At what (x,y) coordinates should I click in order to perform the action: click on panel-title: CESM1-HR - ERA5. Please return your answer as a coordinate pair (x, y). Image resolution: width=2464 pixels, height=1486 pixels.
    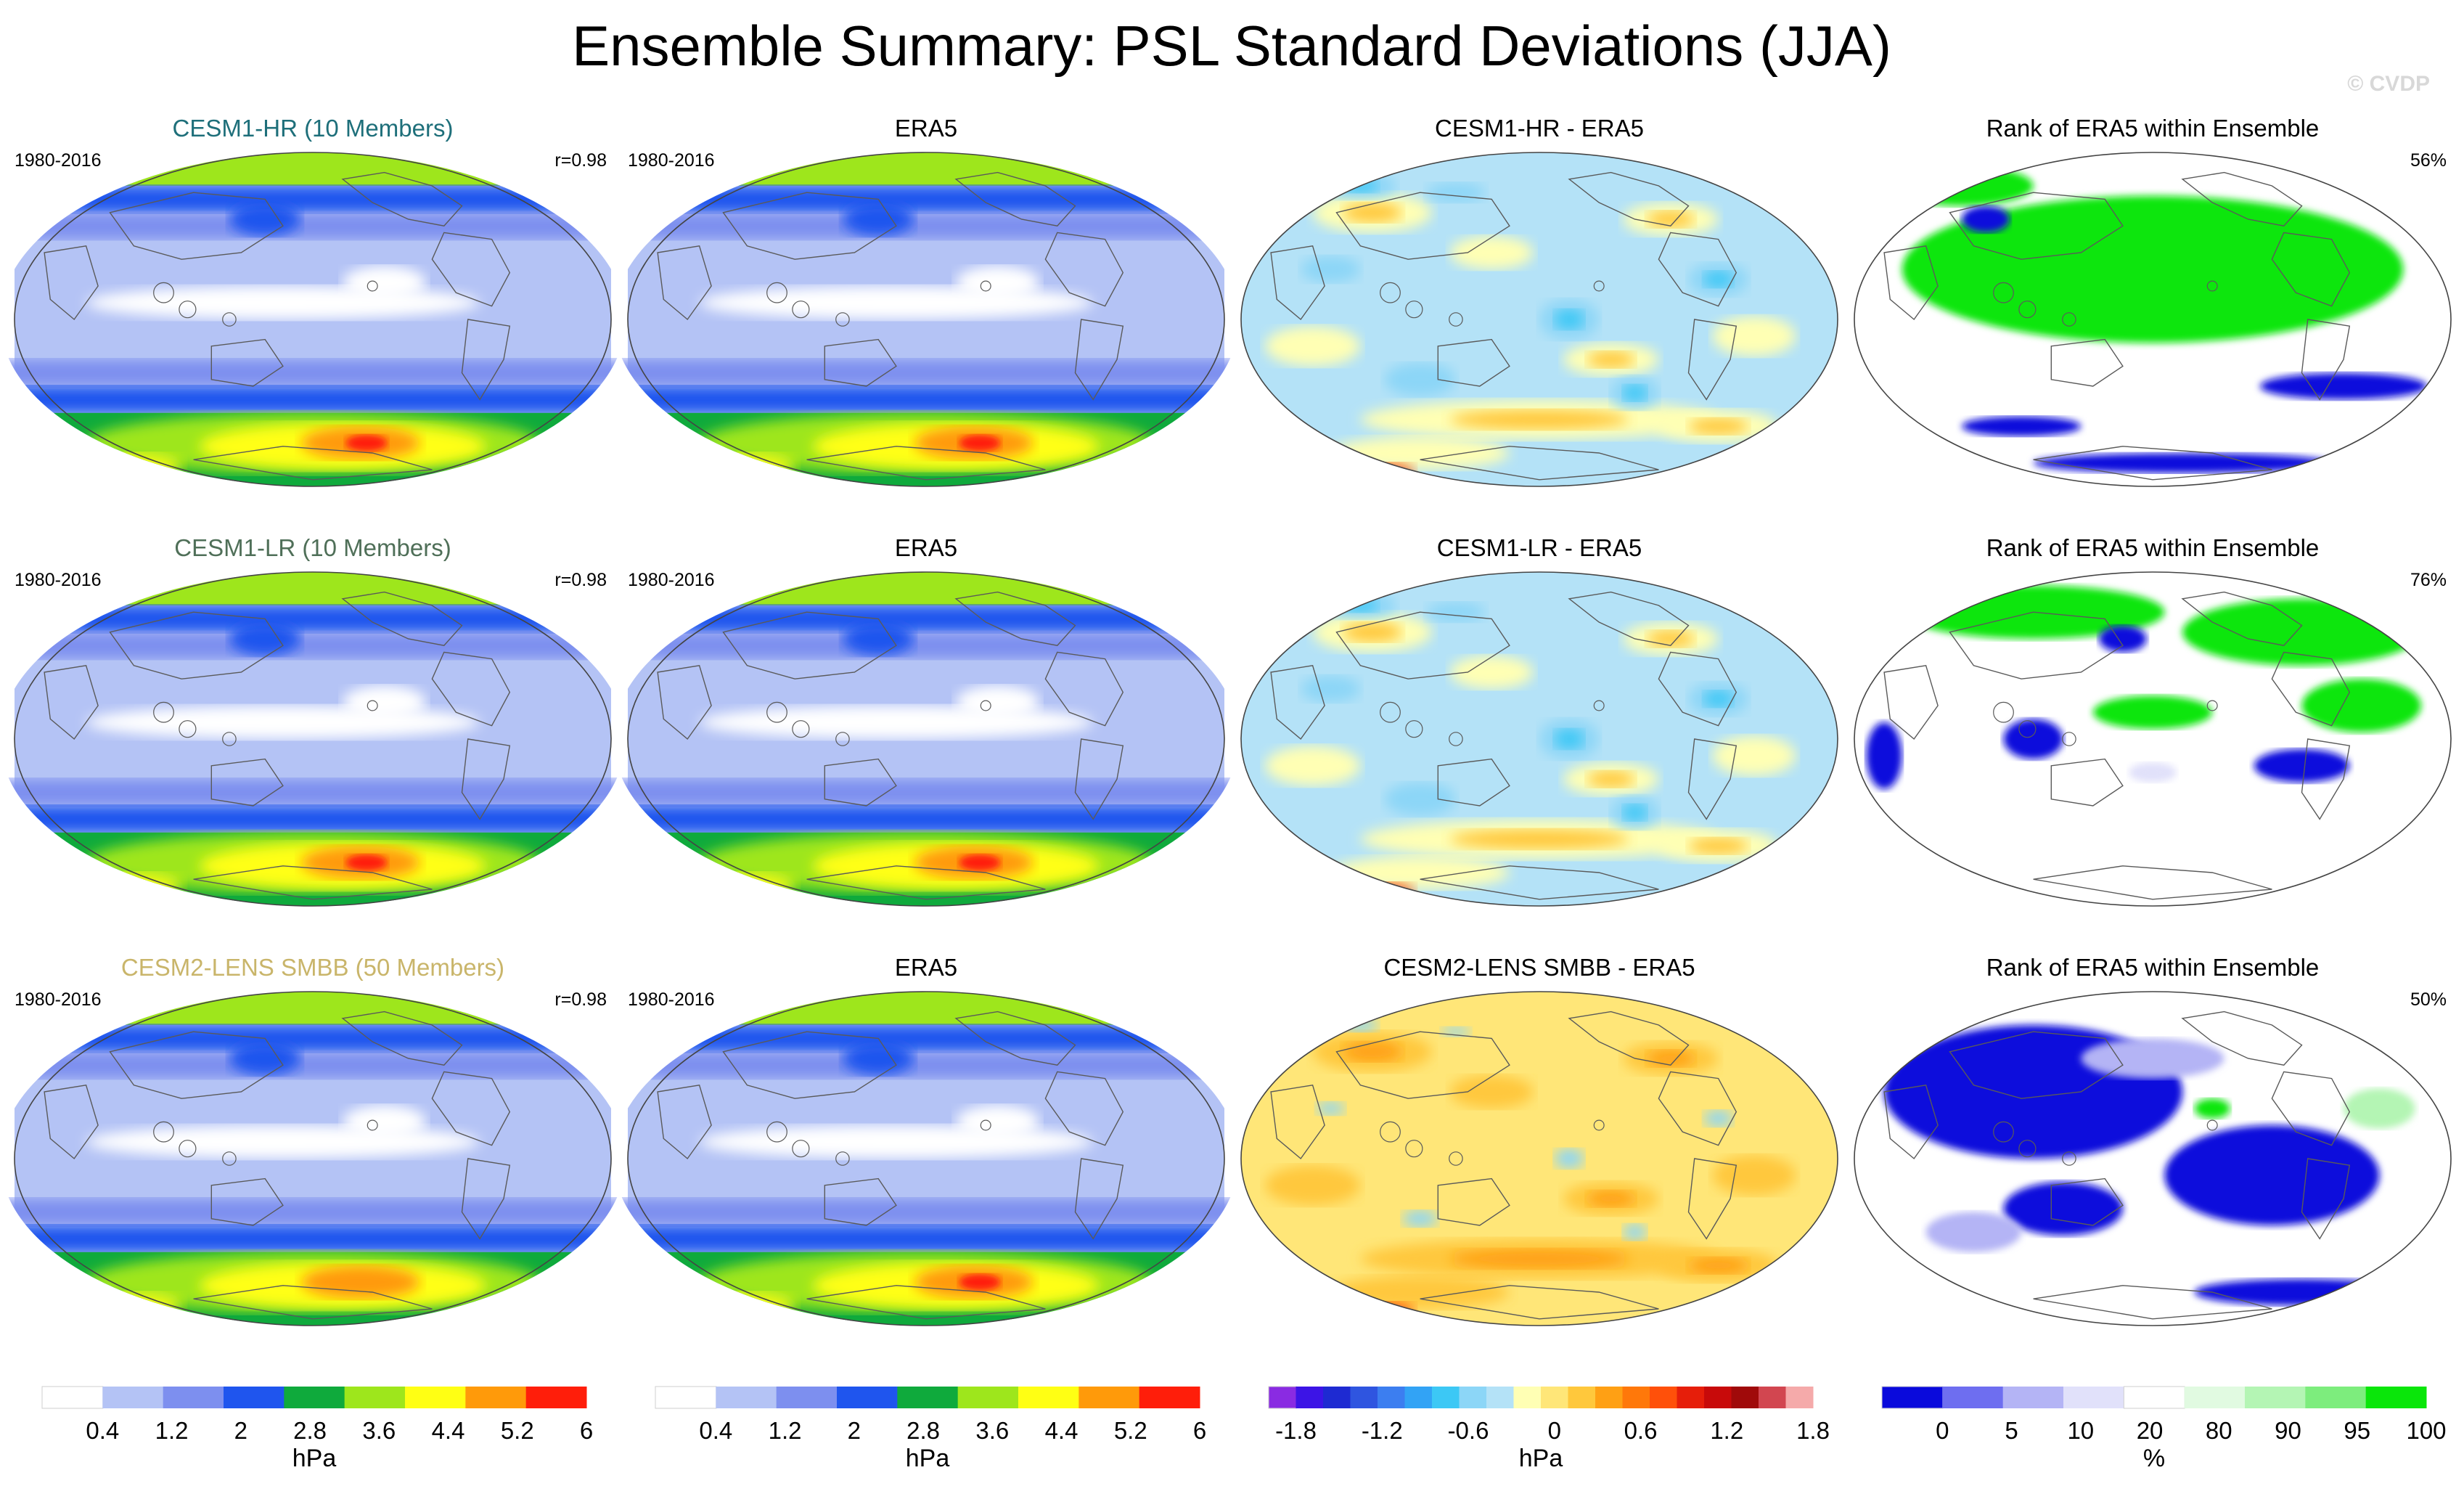
    Looking at the image, I should click on (1539, 128).